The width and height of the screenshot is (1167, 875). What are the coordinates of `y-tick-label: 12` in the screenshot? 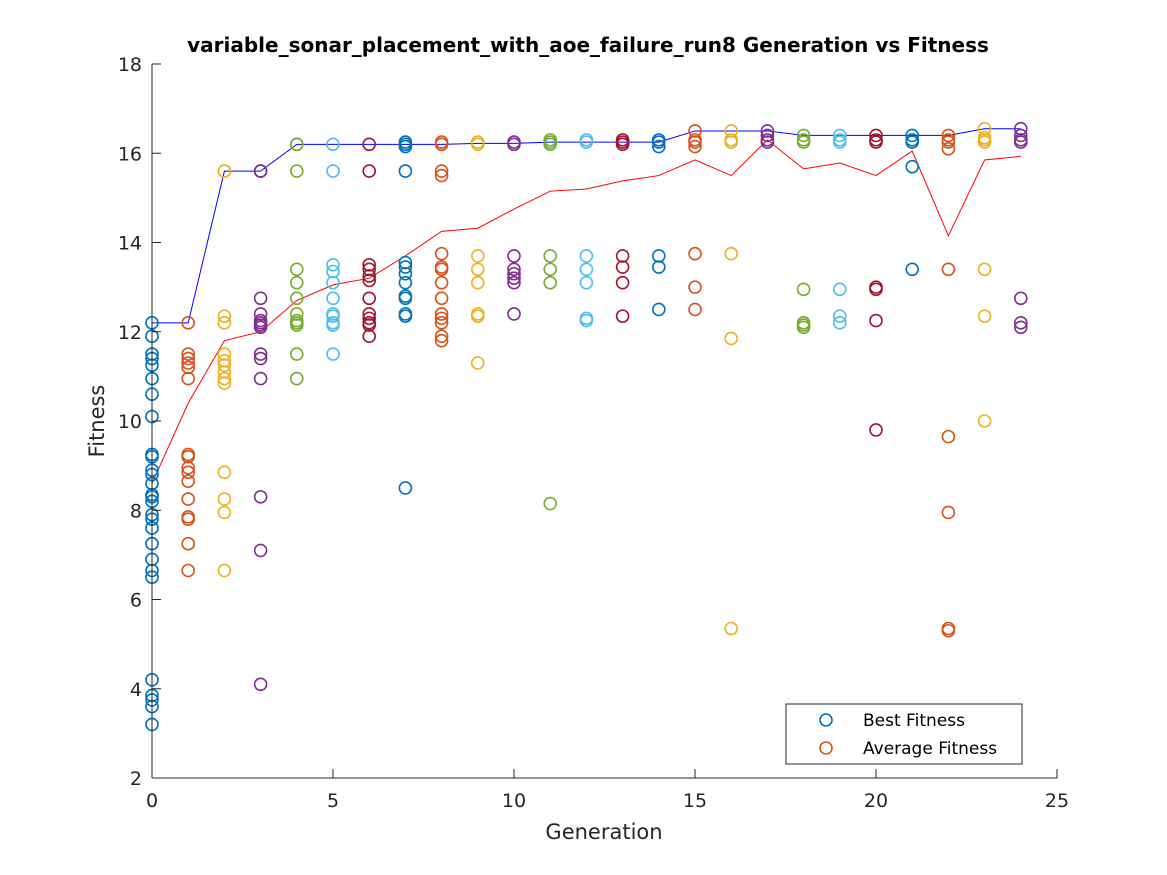 It's located at (130, 333).